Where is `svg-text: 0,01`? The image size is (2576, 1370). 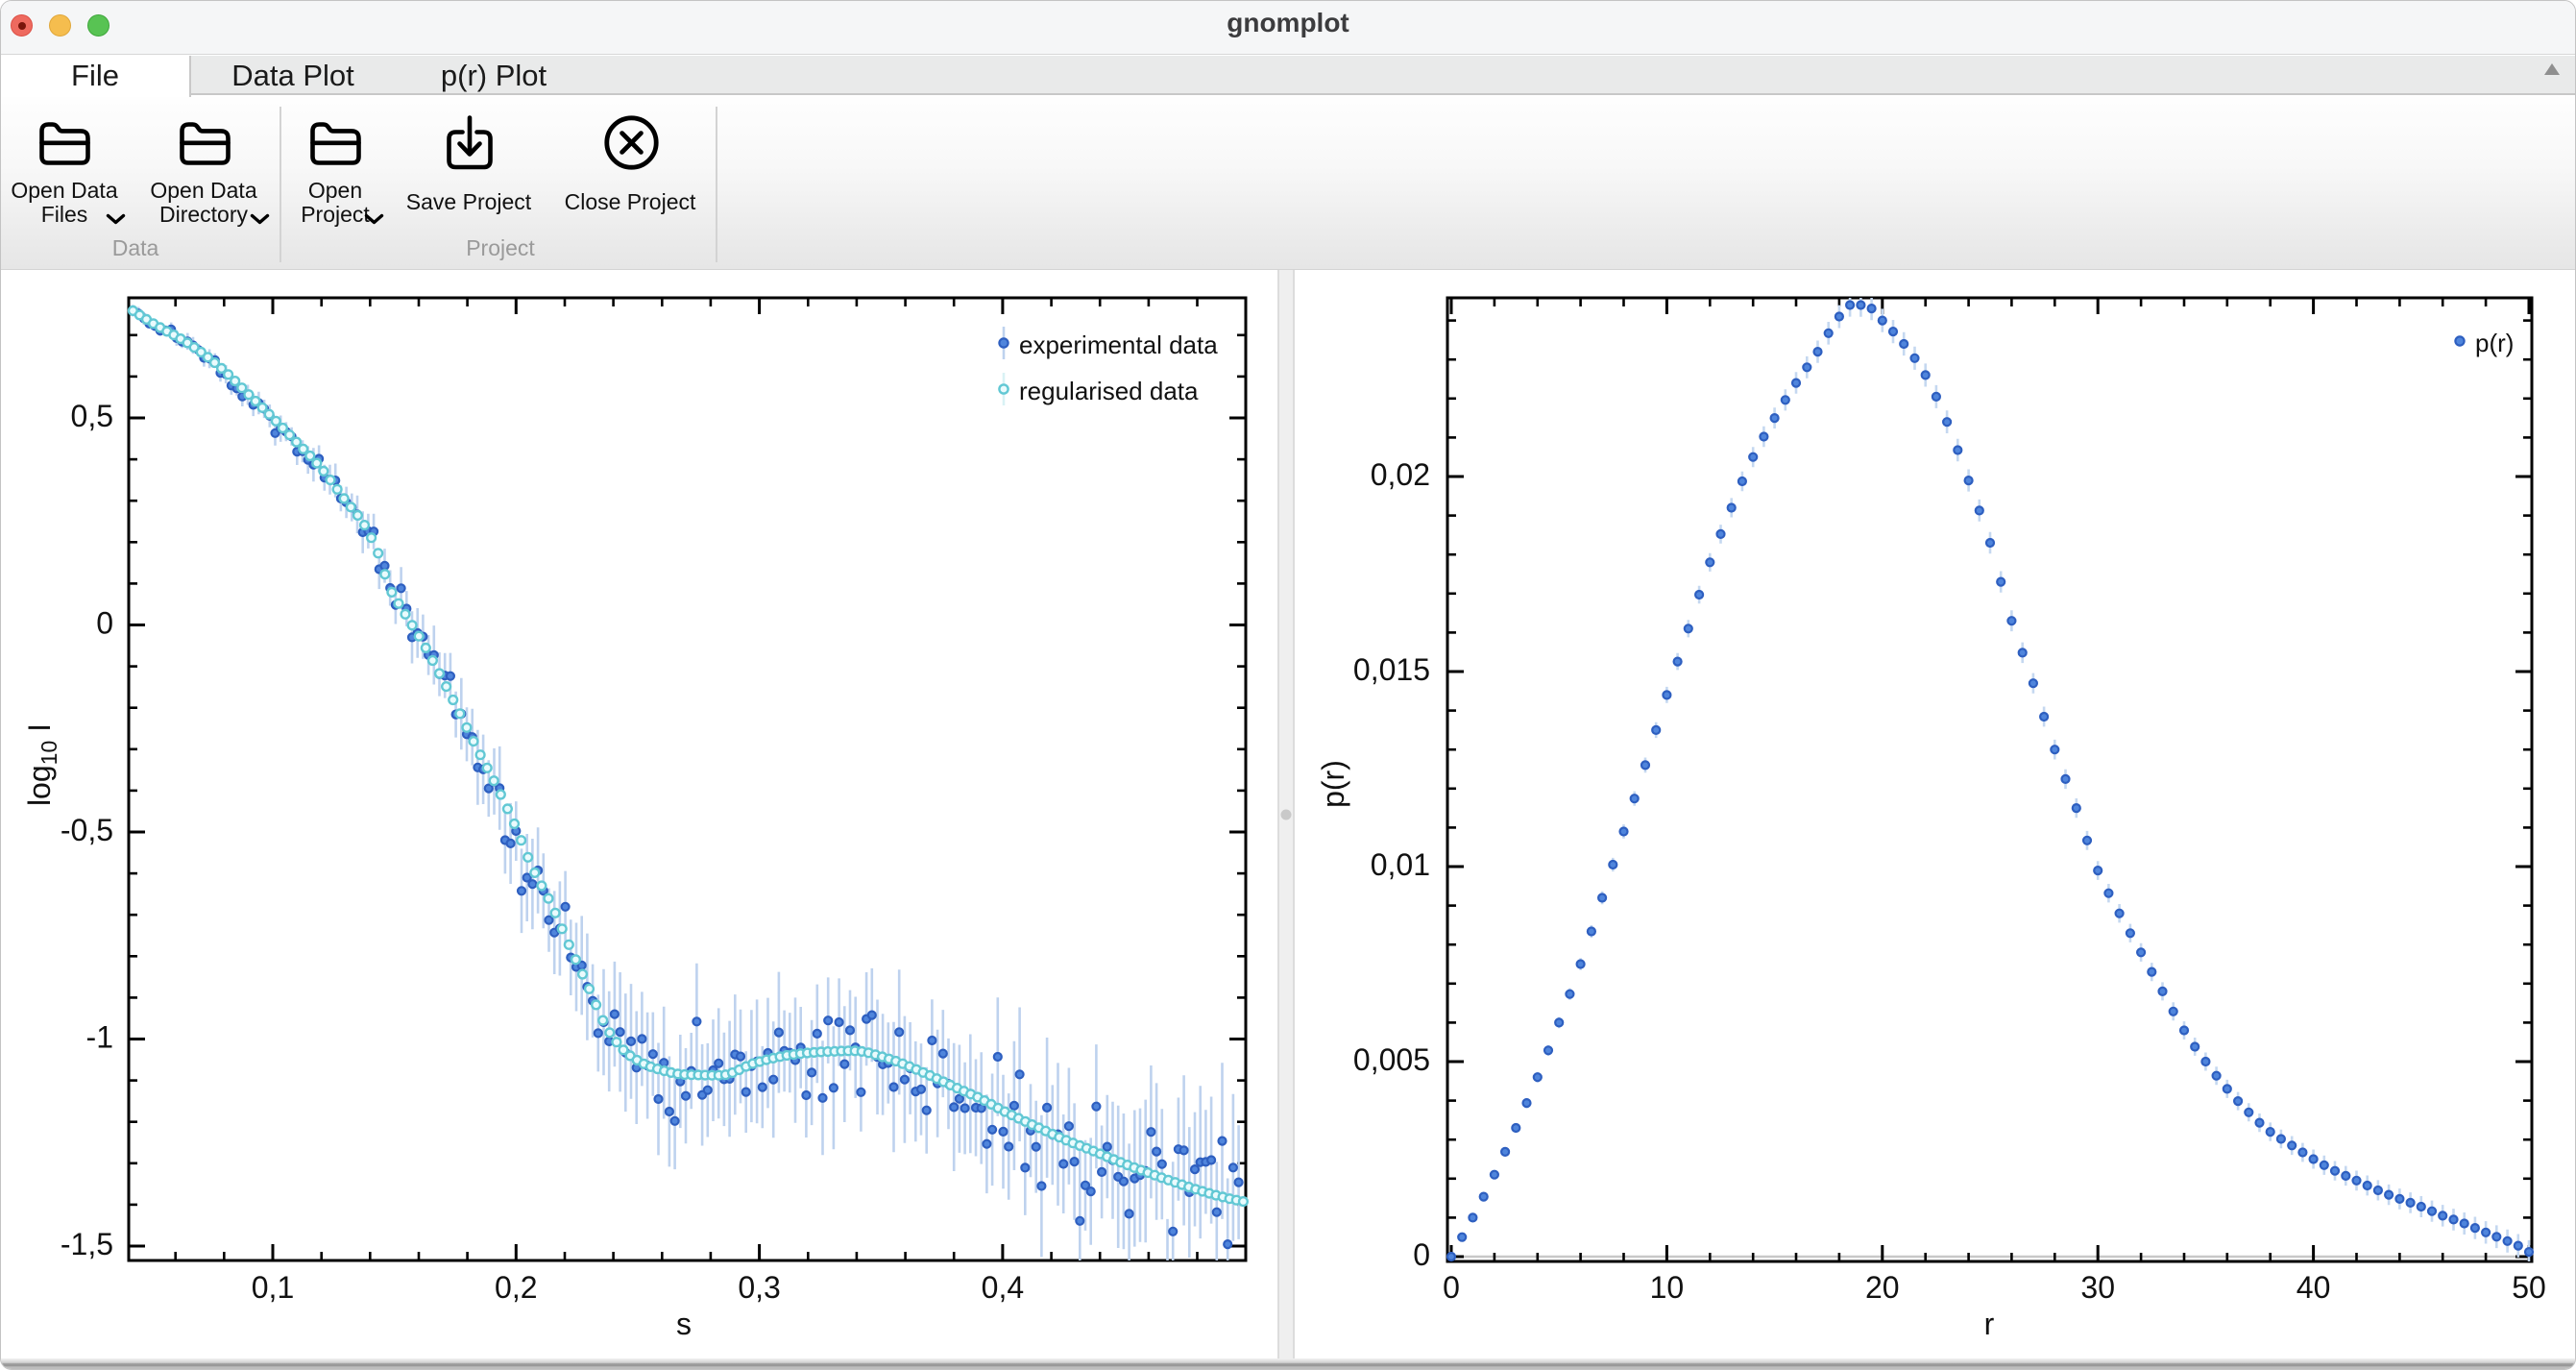
svg-text: 0,01 is located at coordinates (1400, 865).